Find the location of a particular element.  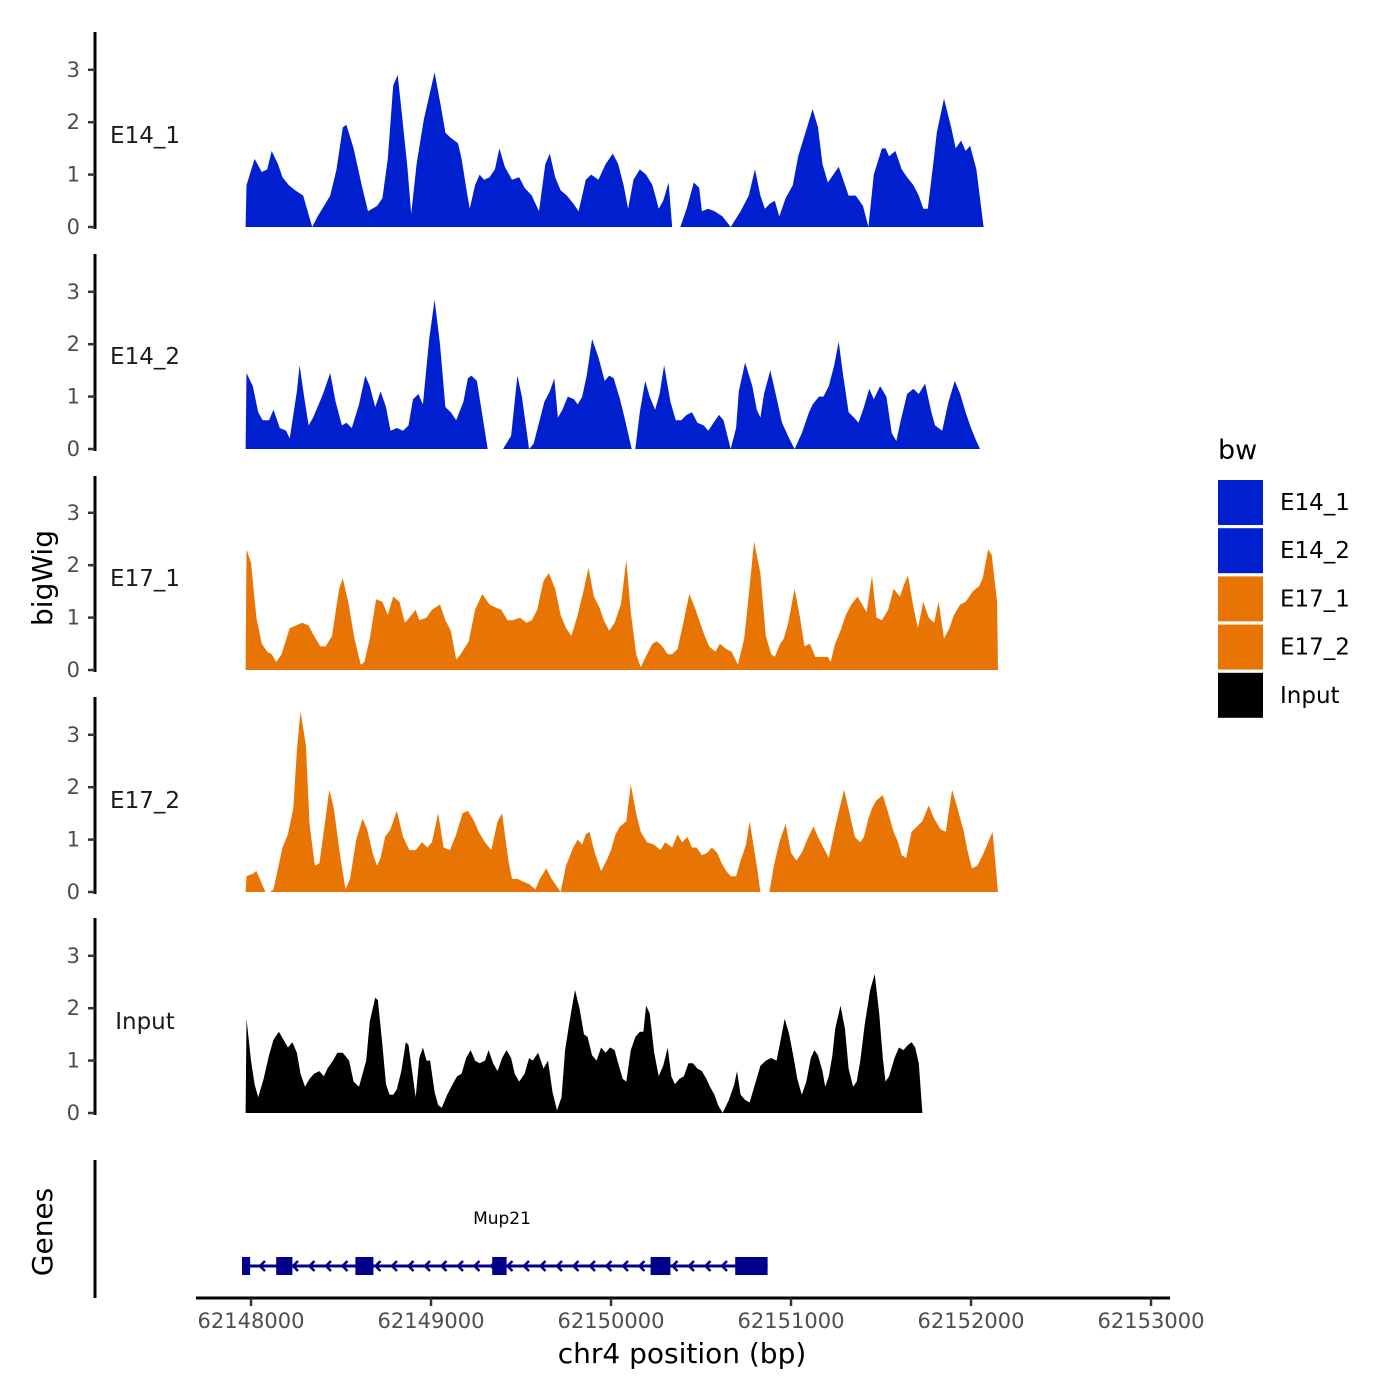

legend-swatch-input is located at coordinates (1240, 695).